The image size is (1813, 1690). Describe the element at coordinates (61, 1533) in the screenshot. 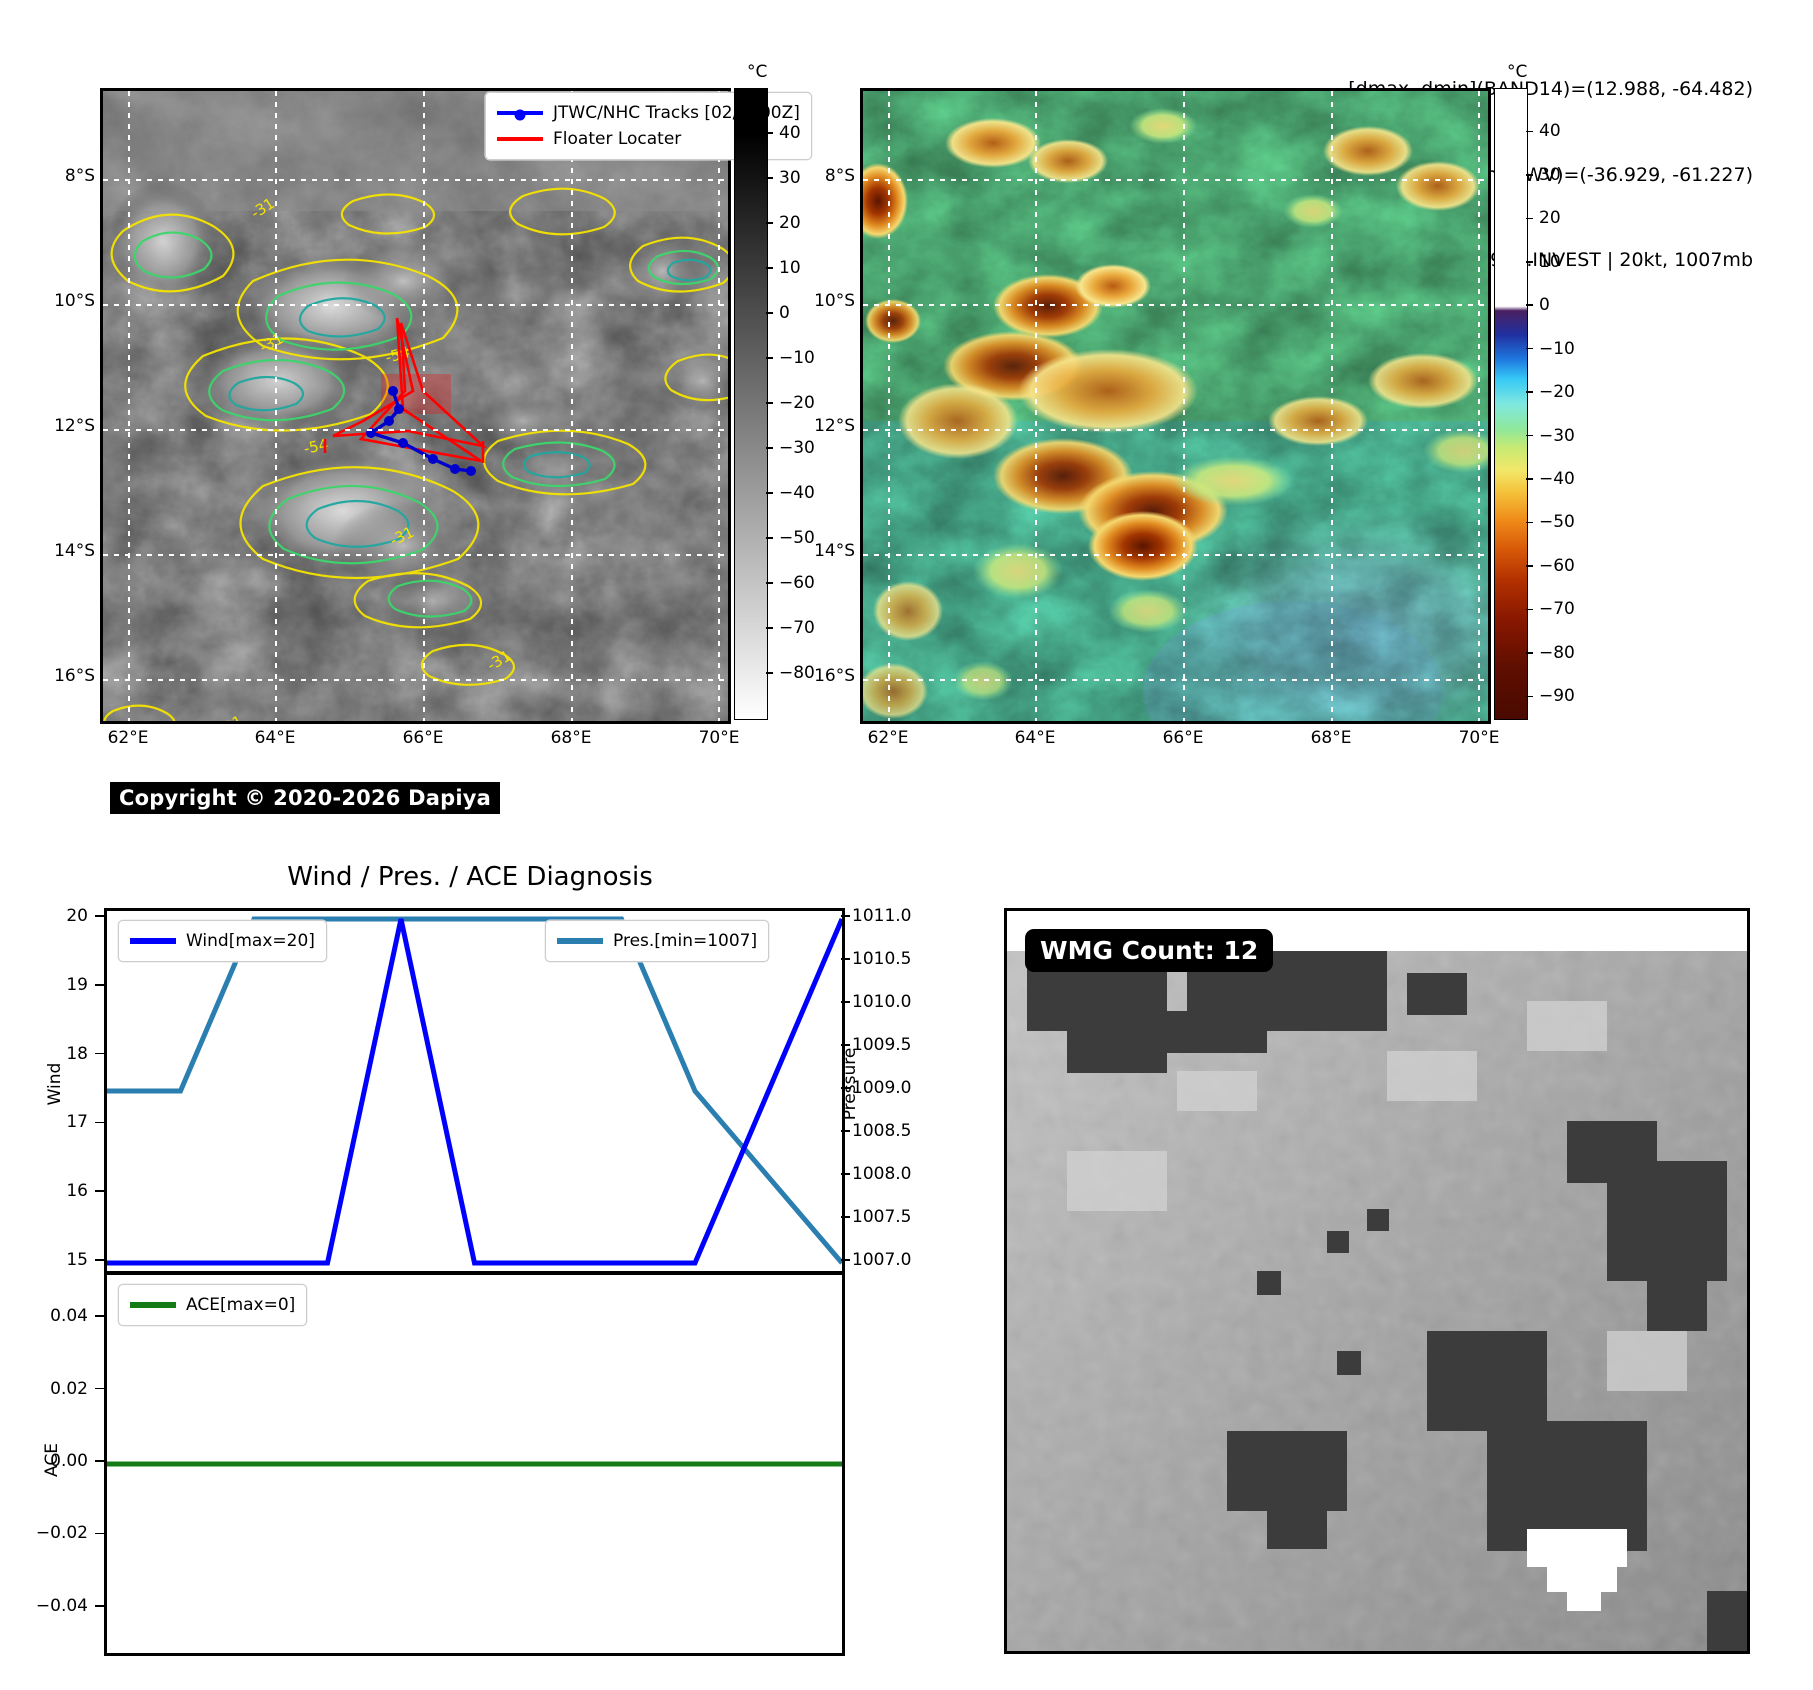

I see `axis-tick-label: −0.02` at that location.